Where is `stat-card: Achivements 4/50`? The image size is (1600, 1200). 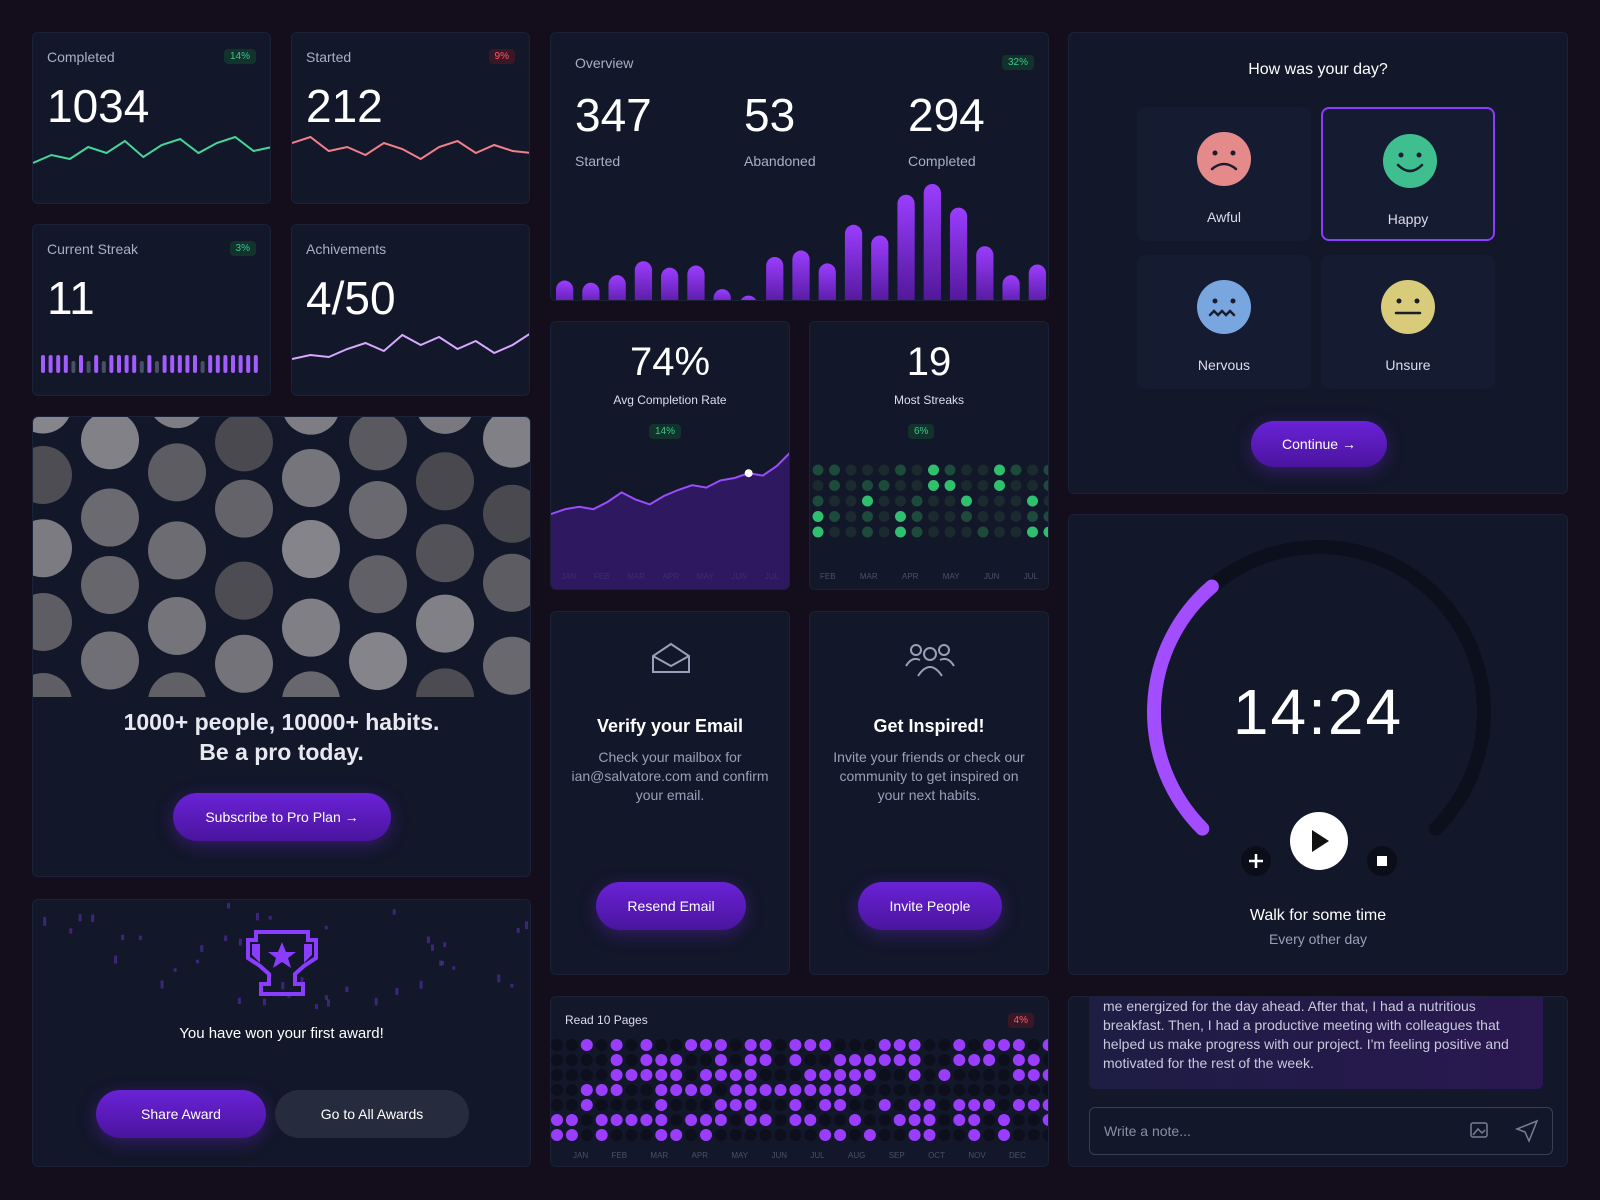
stat-card: Achivements 4/50 is located at coordinates (410, 310).